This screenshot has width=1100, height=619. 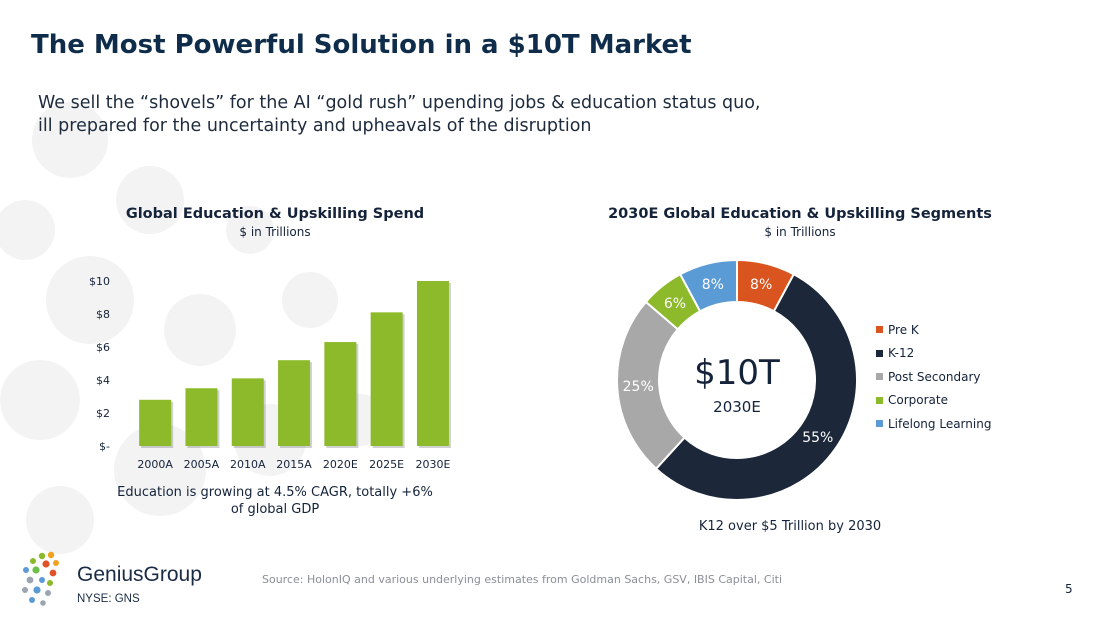 I want to click on donut-center-value: $10T, so click(x=737, y=373).